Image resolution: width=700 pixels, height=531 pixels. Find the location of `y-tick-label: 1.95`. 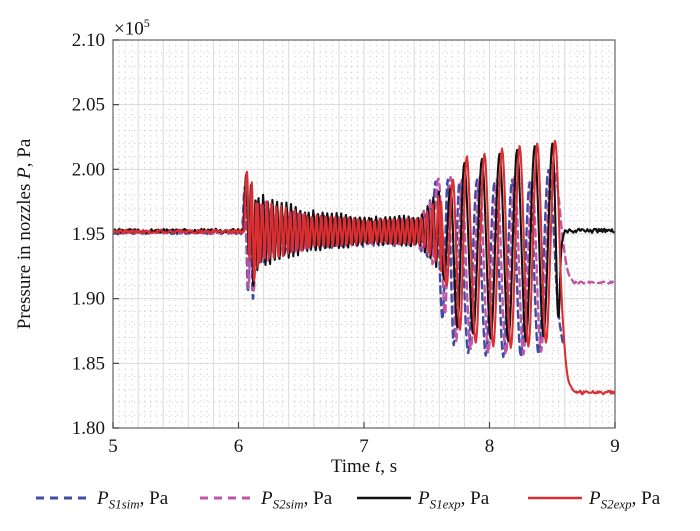

y-tick-label: 1.95 is located at coordinates (88, 234).